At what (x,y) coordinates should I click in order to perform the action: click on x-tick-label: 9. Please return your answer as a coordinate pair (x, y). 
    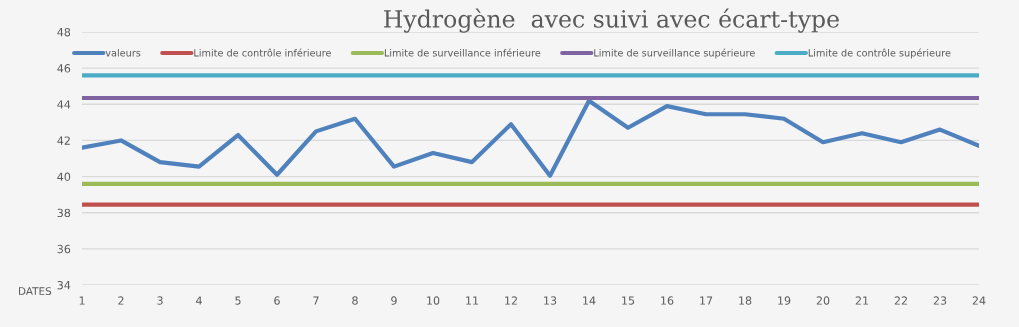
    Looking at the image, I should click on (394, 300).